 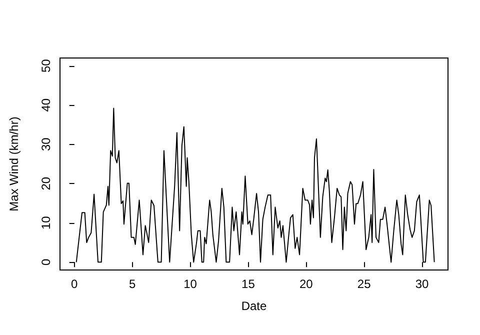 I want to click on x-tick-label: 0, so click(x=74, y=284).